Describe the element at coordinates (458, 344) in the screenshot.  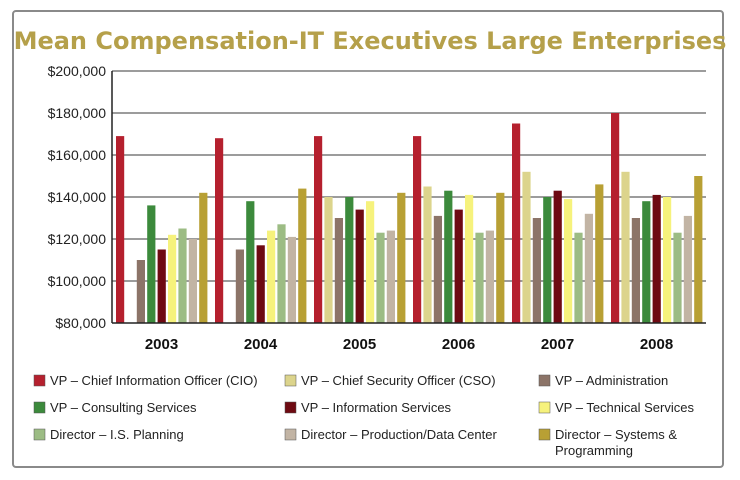
I see `x-tick-label: 2006` at that location.